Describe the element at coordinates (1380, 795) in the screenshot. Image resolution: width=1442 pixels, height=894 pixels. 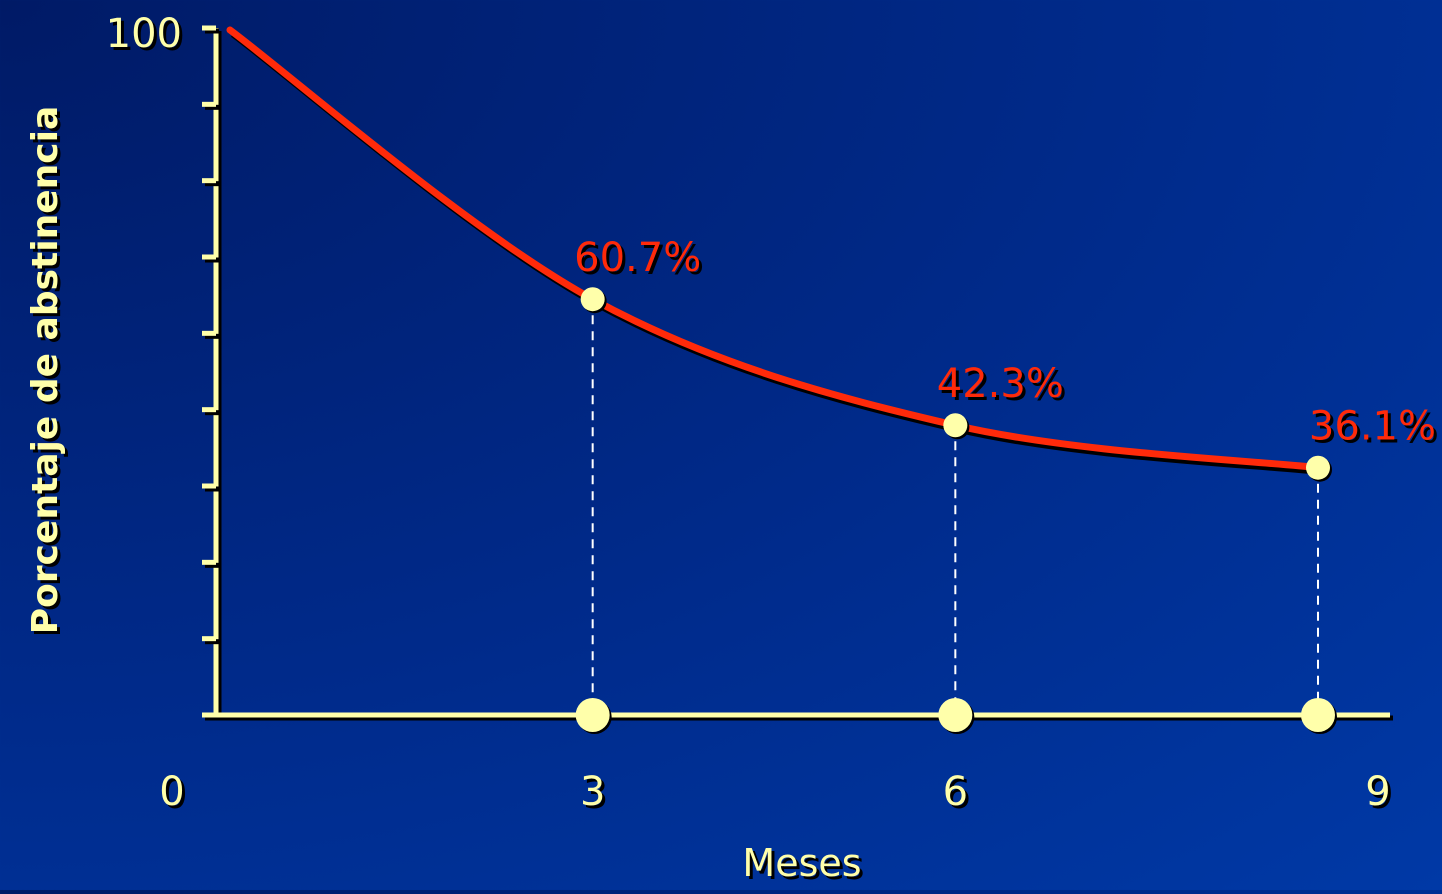
I see `x-tick-label-shadow: 9` at that location.